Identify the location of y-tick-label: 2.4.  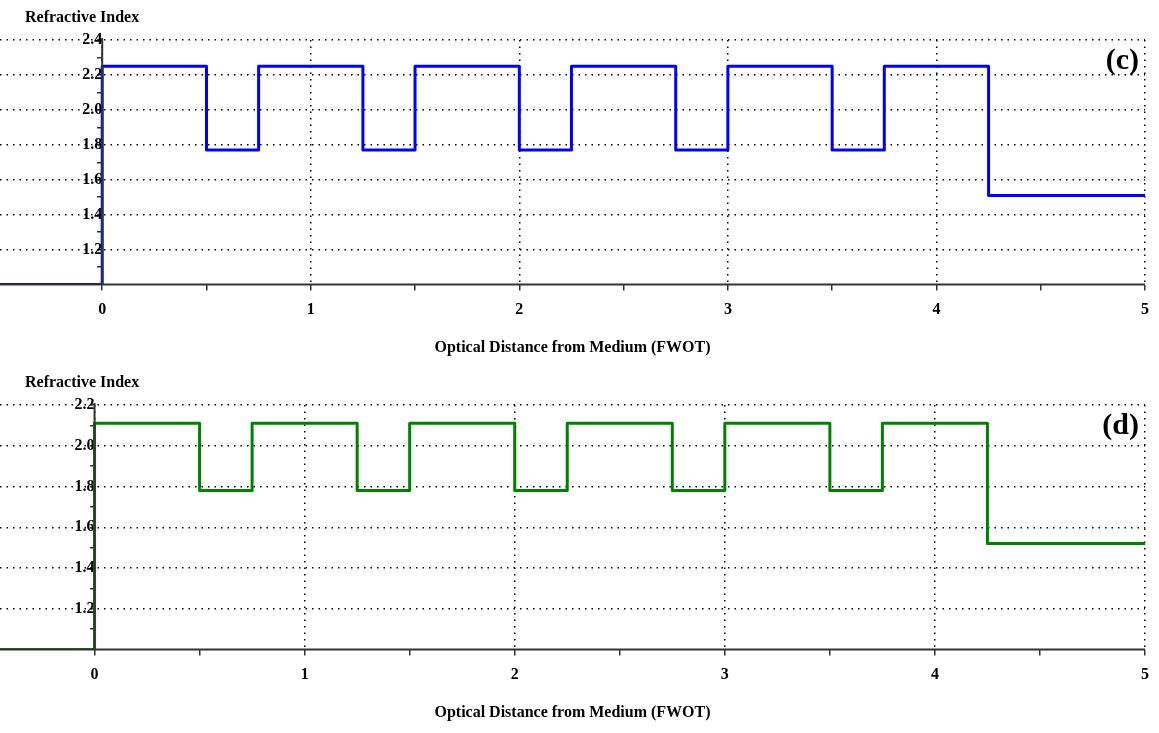
(92, 39).